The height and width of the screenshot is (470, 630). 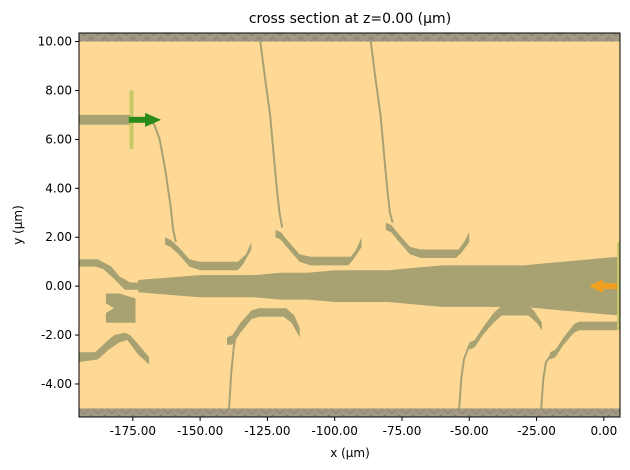 I want to click on x-tick-label: -175.00, so click(x=133, y=431).